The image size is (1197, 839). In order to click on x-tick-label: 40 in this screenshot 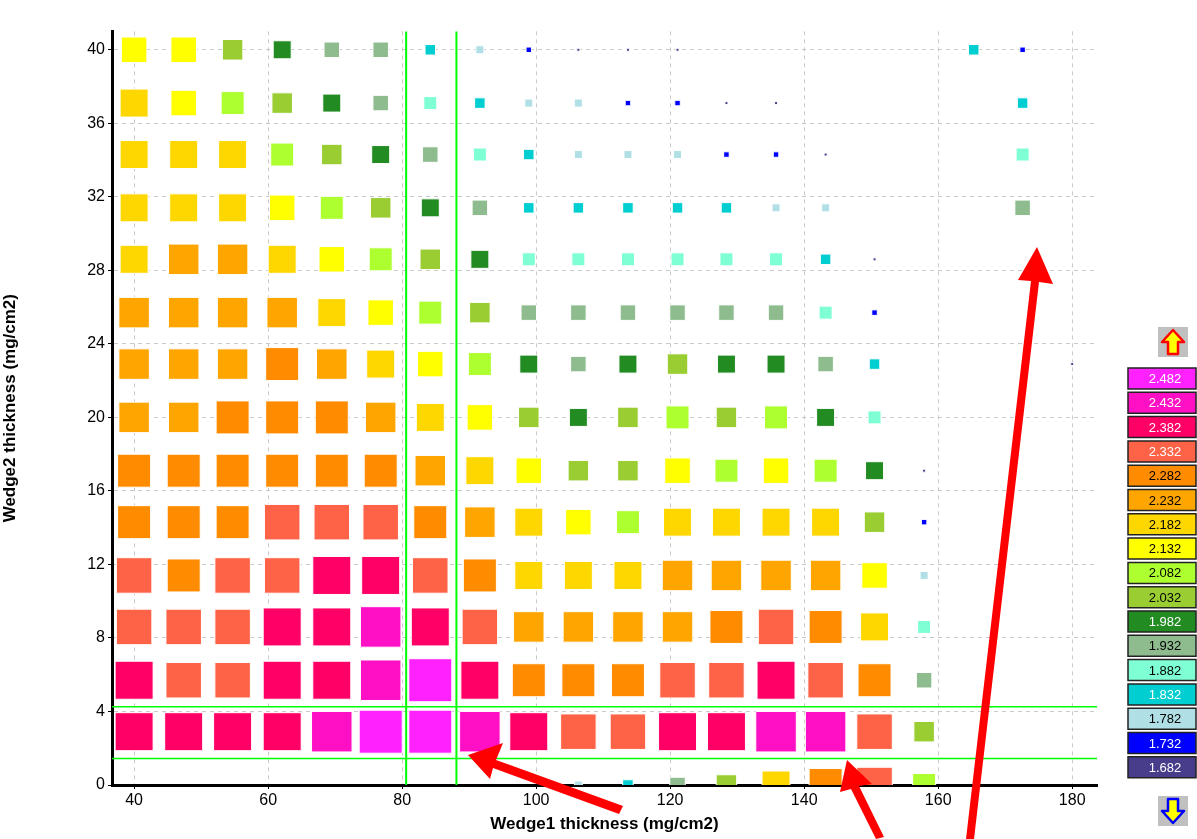, I will do `click(134, 800)`.